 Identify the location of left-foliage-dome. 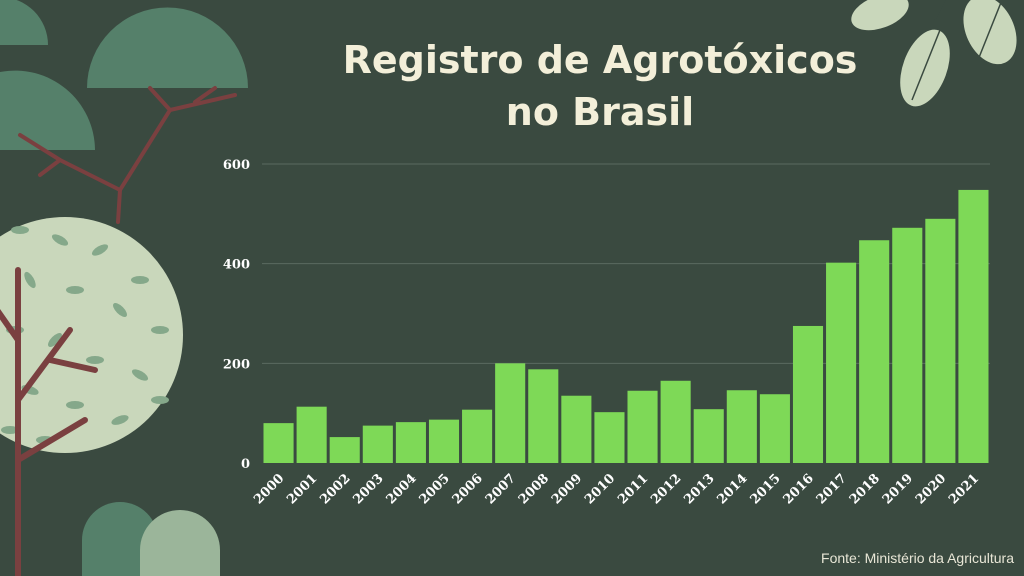
(47, 110).